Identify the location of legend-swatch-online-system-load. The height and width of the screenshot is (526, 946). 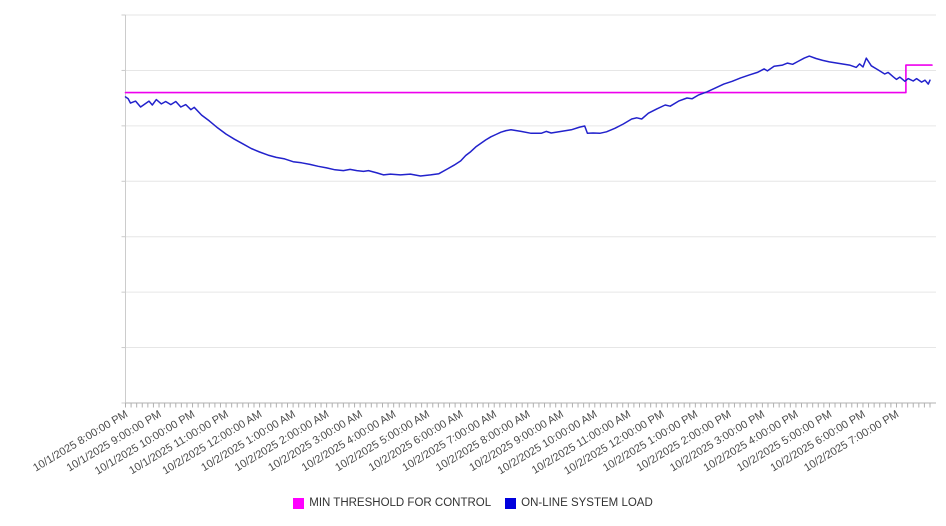
(511, 503).